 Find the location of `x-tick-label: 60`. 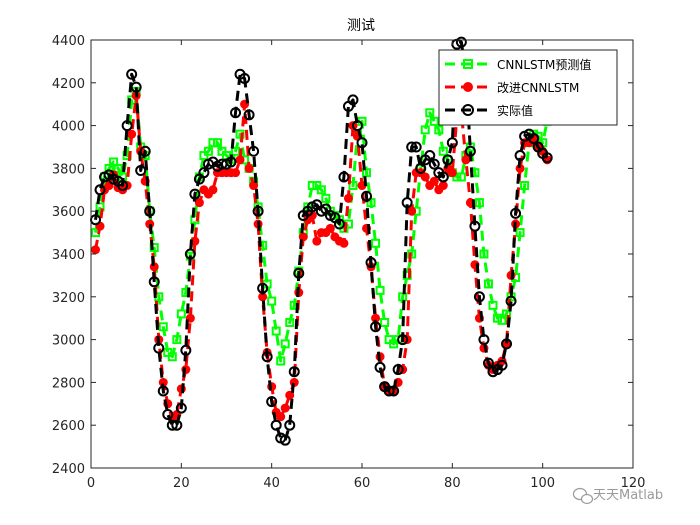

x-tick-label: 60 is located at coordinates (362, 483).